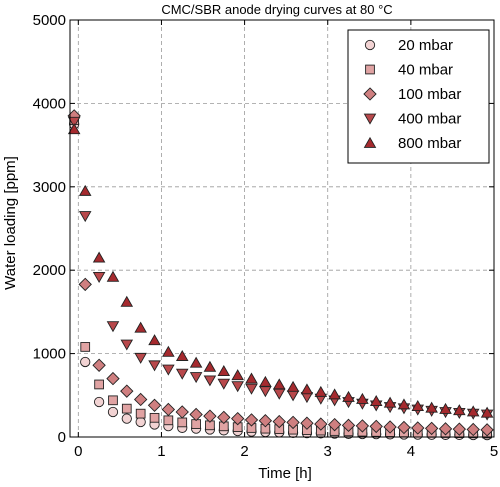 Image resolution: width=500 pixels, height=487 pixels. What do you see at coordinates (49, 354) in the screenshot?
I see `y-tick-label: 1000` at bounding box center [49, 354].